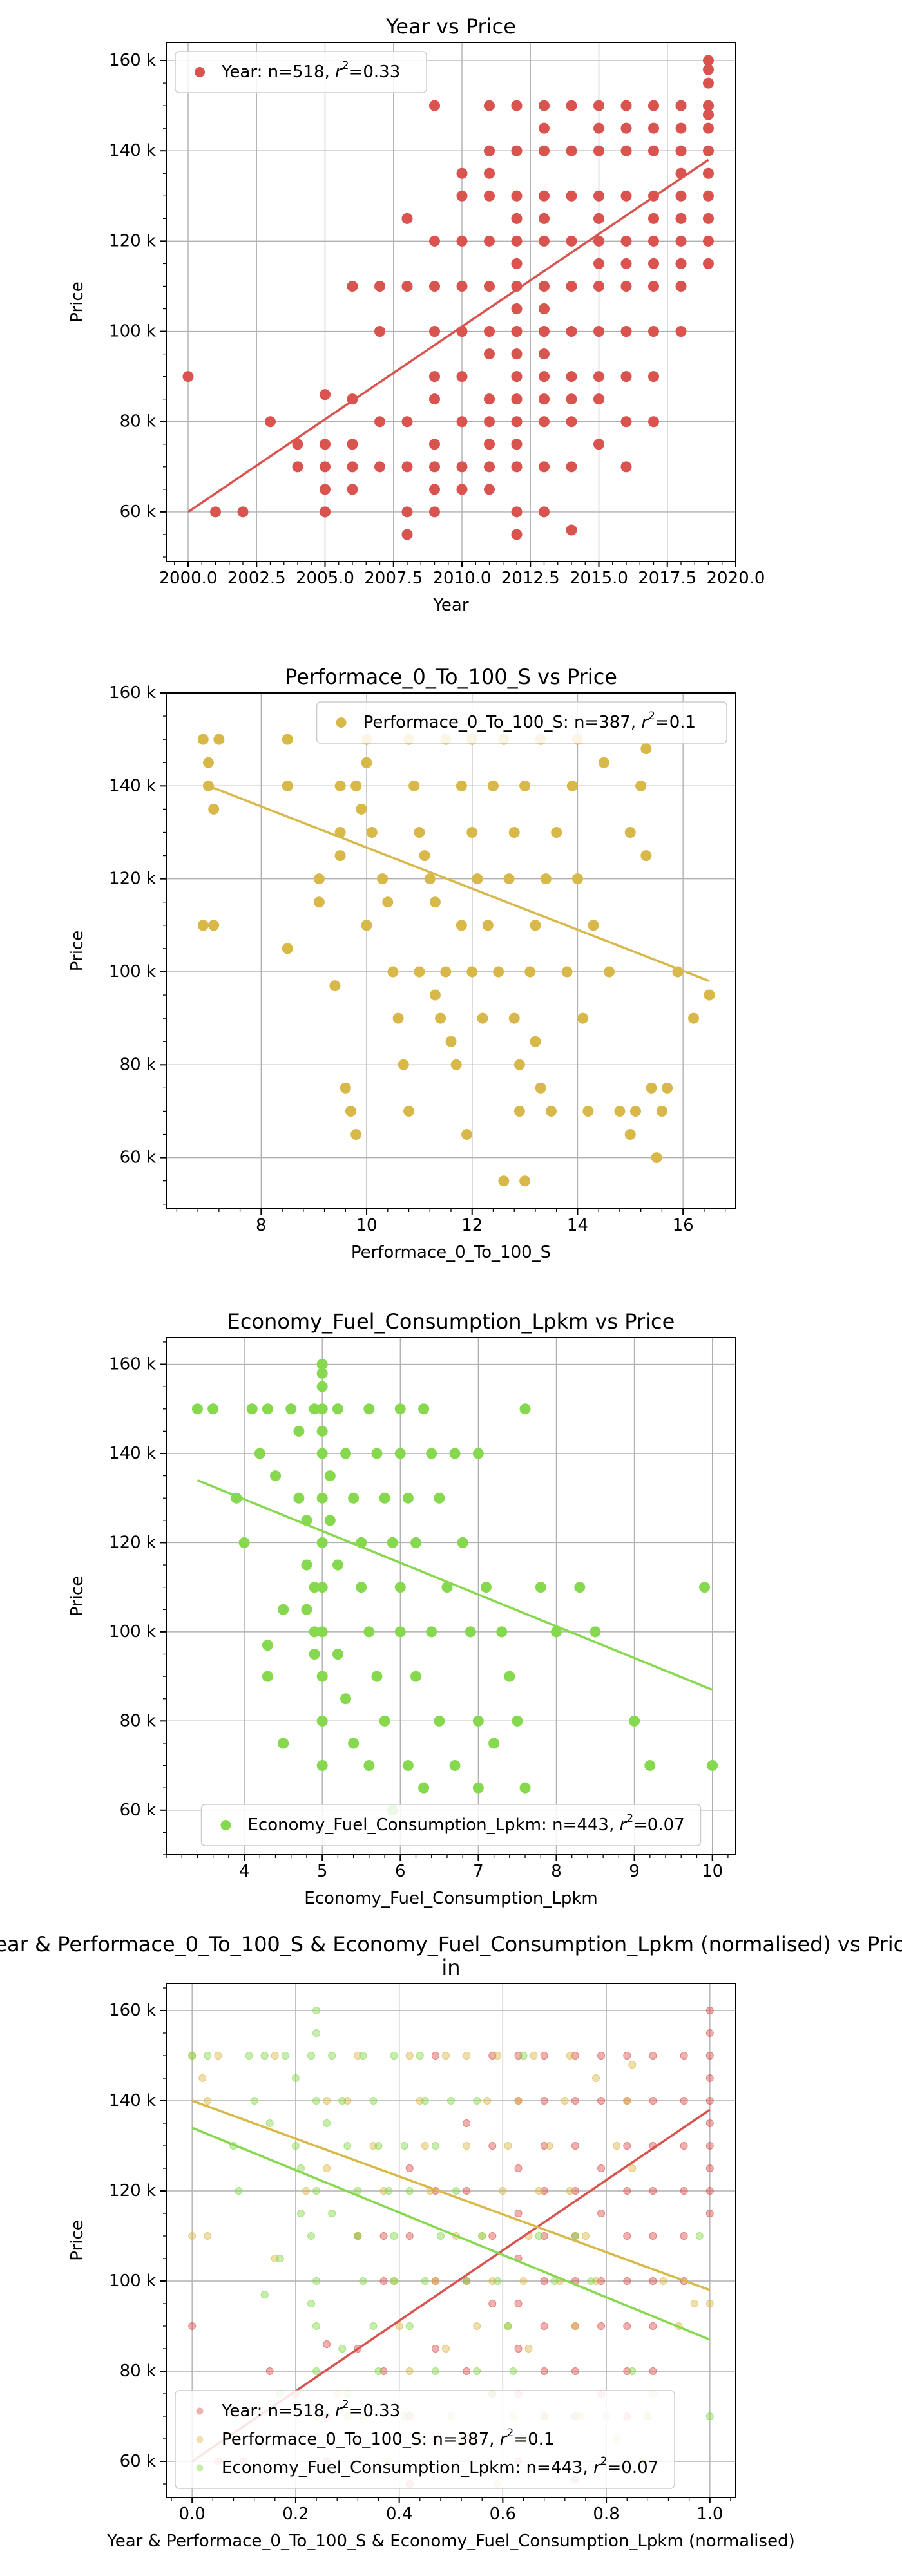 This screenshot has width=902, height=2576. I want to click on y-tick-label: 160 k, so click(132, 2010).